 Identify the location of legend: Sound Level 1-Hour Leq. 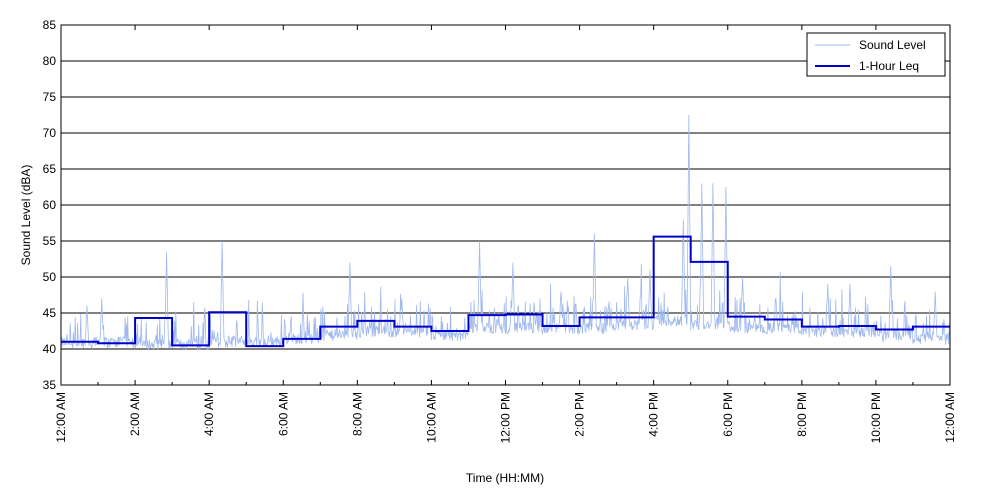
(876, 54).